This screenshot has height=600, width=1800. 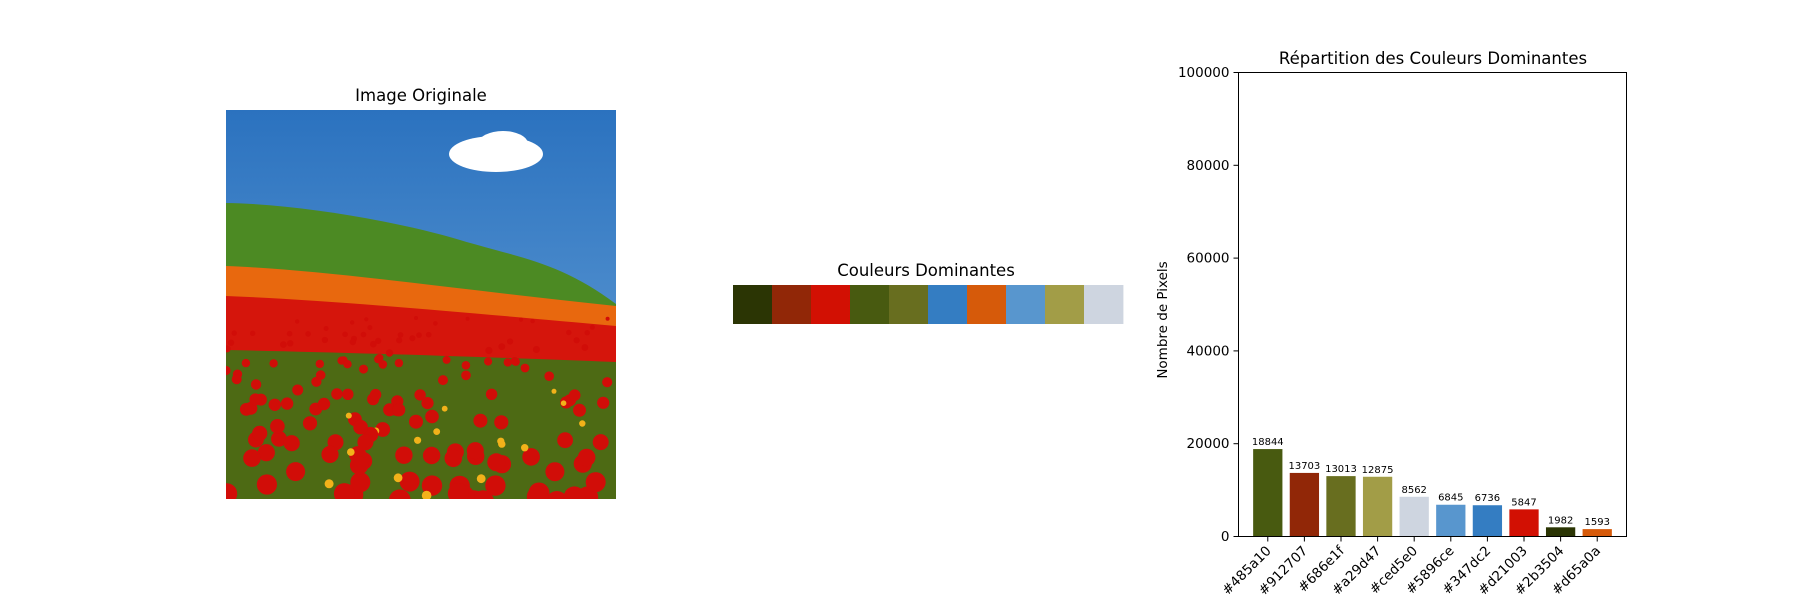 What do you see at coordinates (926, 270) in the screenshot?
I see `palette-panel-title: Couleurs Dominantes` at bounding box center [926, 270].